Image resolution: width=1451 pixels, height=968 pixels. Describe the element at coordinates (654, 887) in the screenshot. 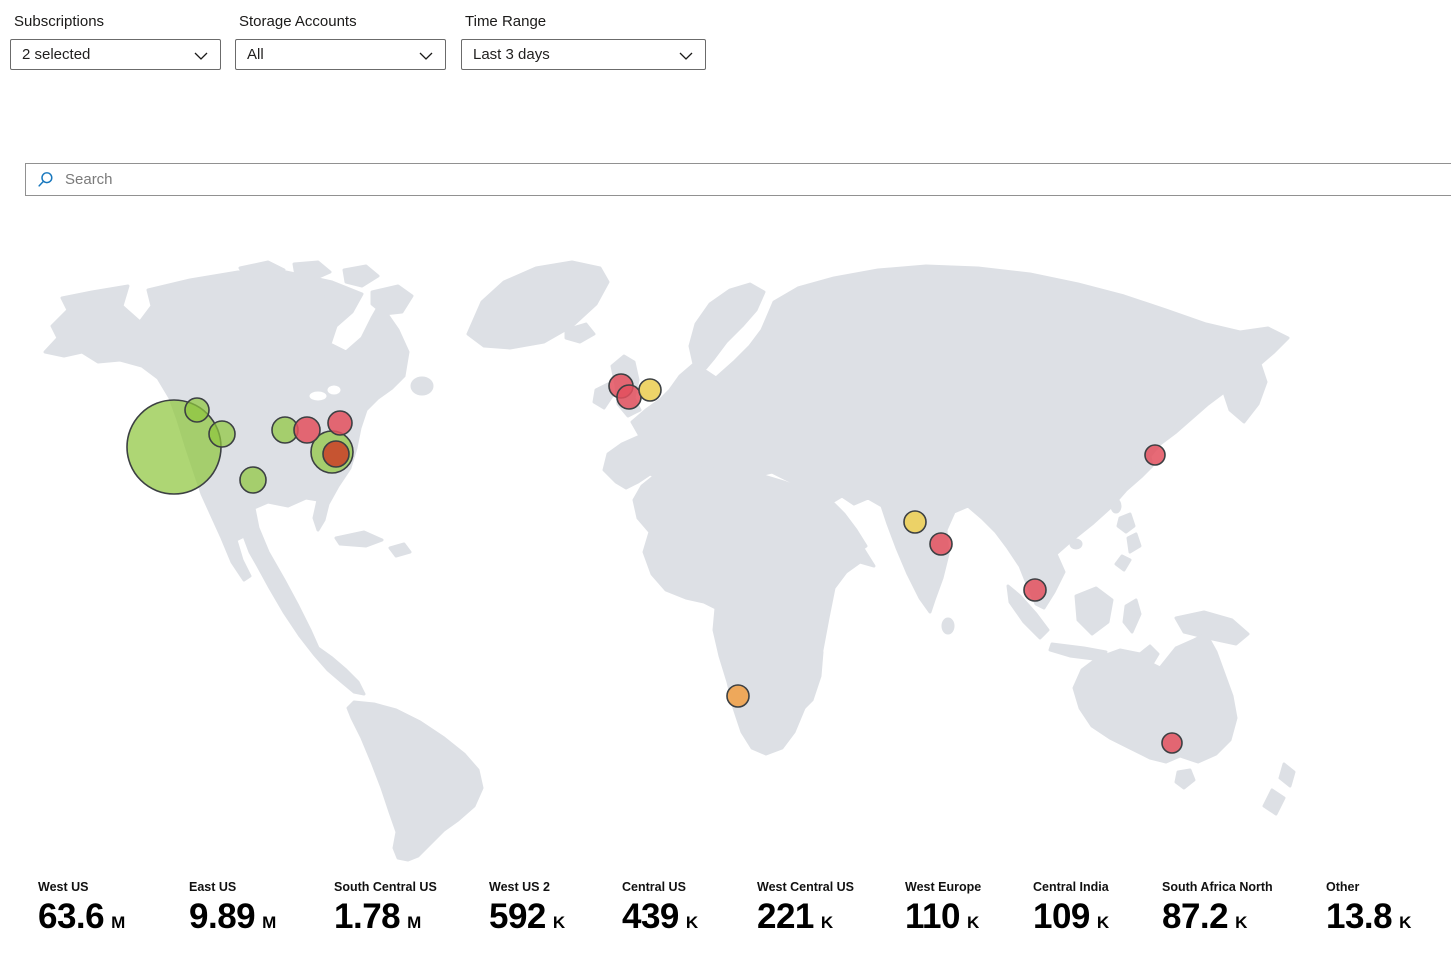

I see `region-stat-label: Central US` at that location.